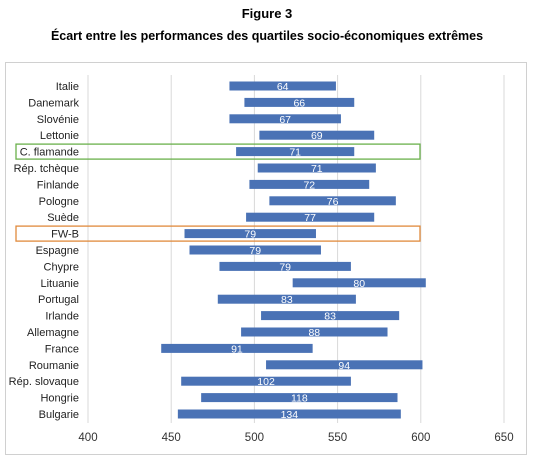 This screenshot has height=462, width=534. I want to click on bar-chypre, so click(285, 266).